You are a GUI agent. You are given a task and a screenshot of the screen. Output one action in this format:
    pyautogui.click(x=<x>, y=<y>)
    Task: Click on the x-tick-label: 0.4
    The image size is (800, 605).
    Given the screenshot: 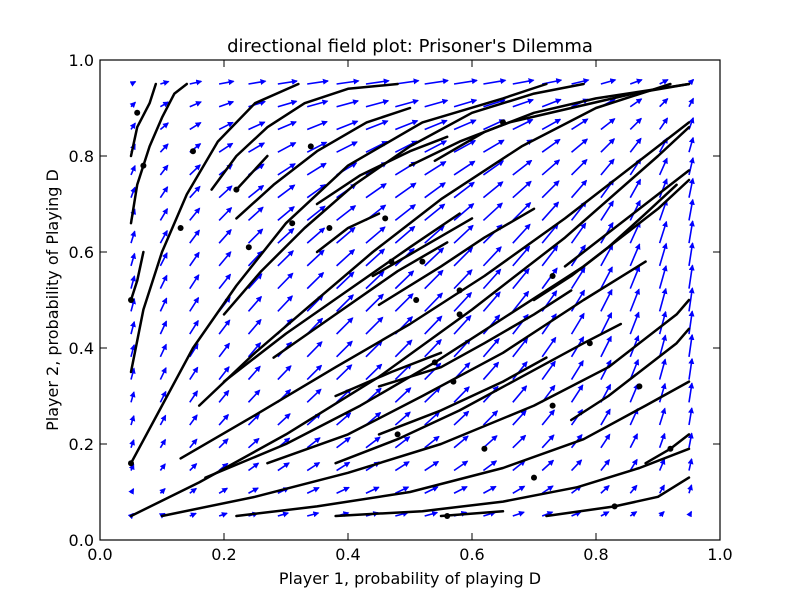 What is the action you would take?
    pyautogui.click(x=347, y=554)
    